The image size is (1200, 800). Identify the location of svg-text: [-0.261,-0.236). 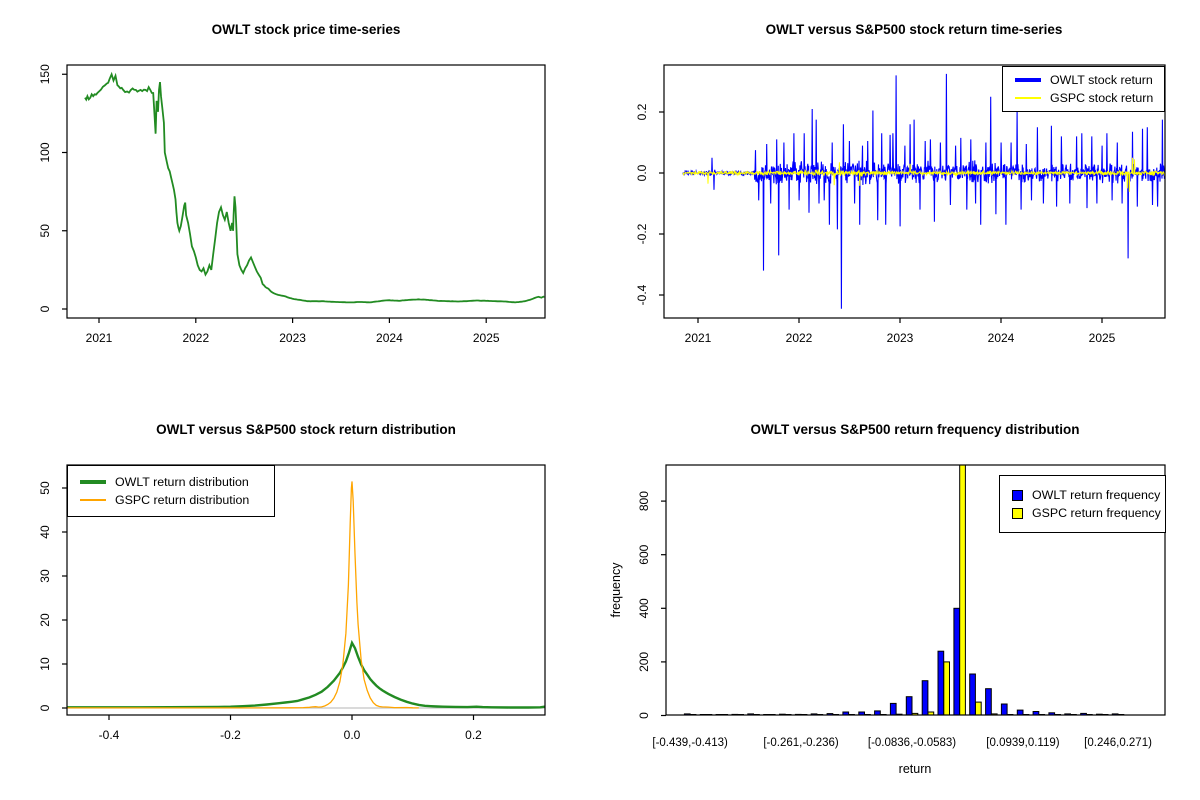
(801, 743).